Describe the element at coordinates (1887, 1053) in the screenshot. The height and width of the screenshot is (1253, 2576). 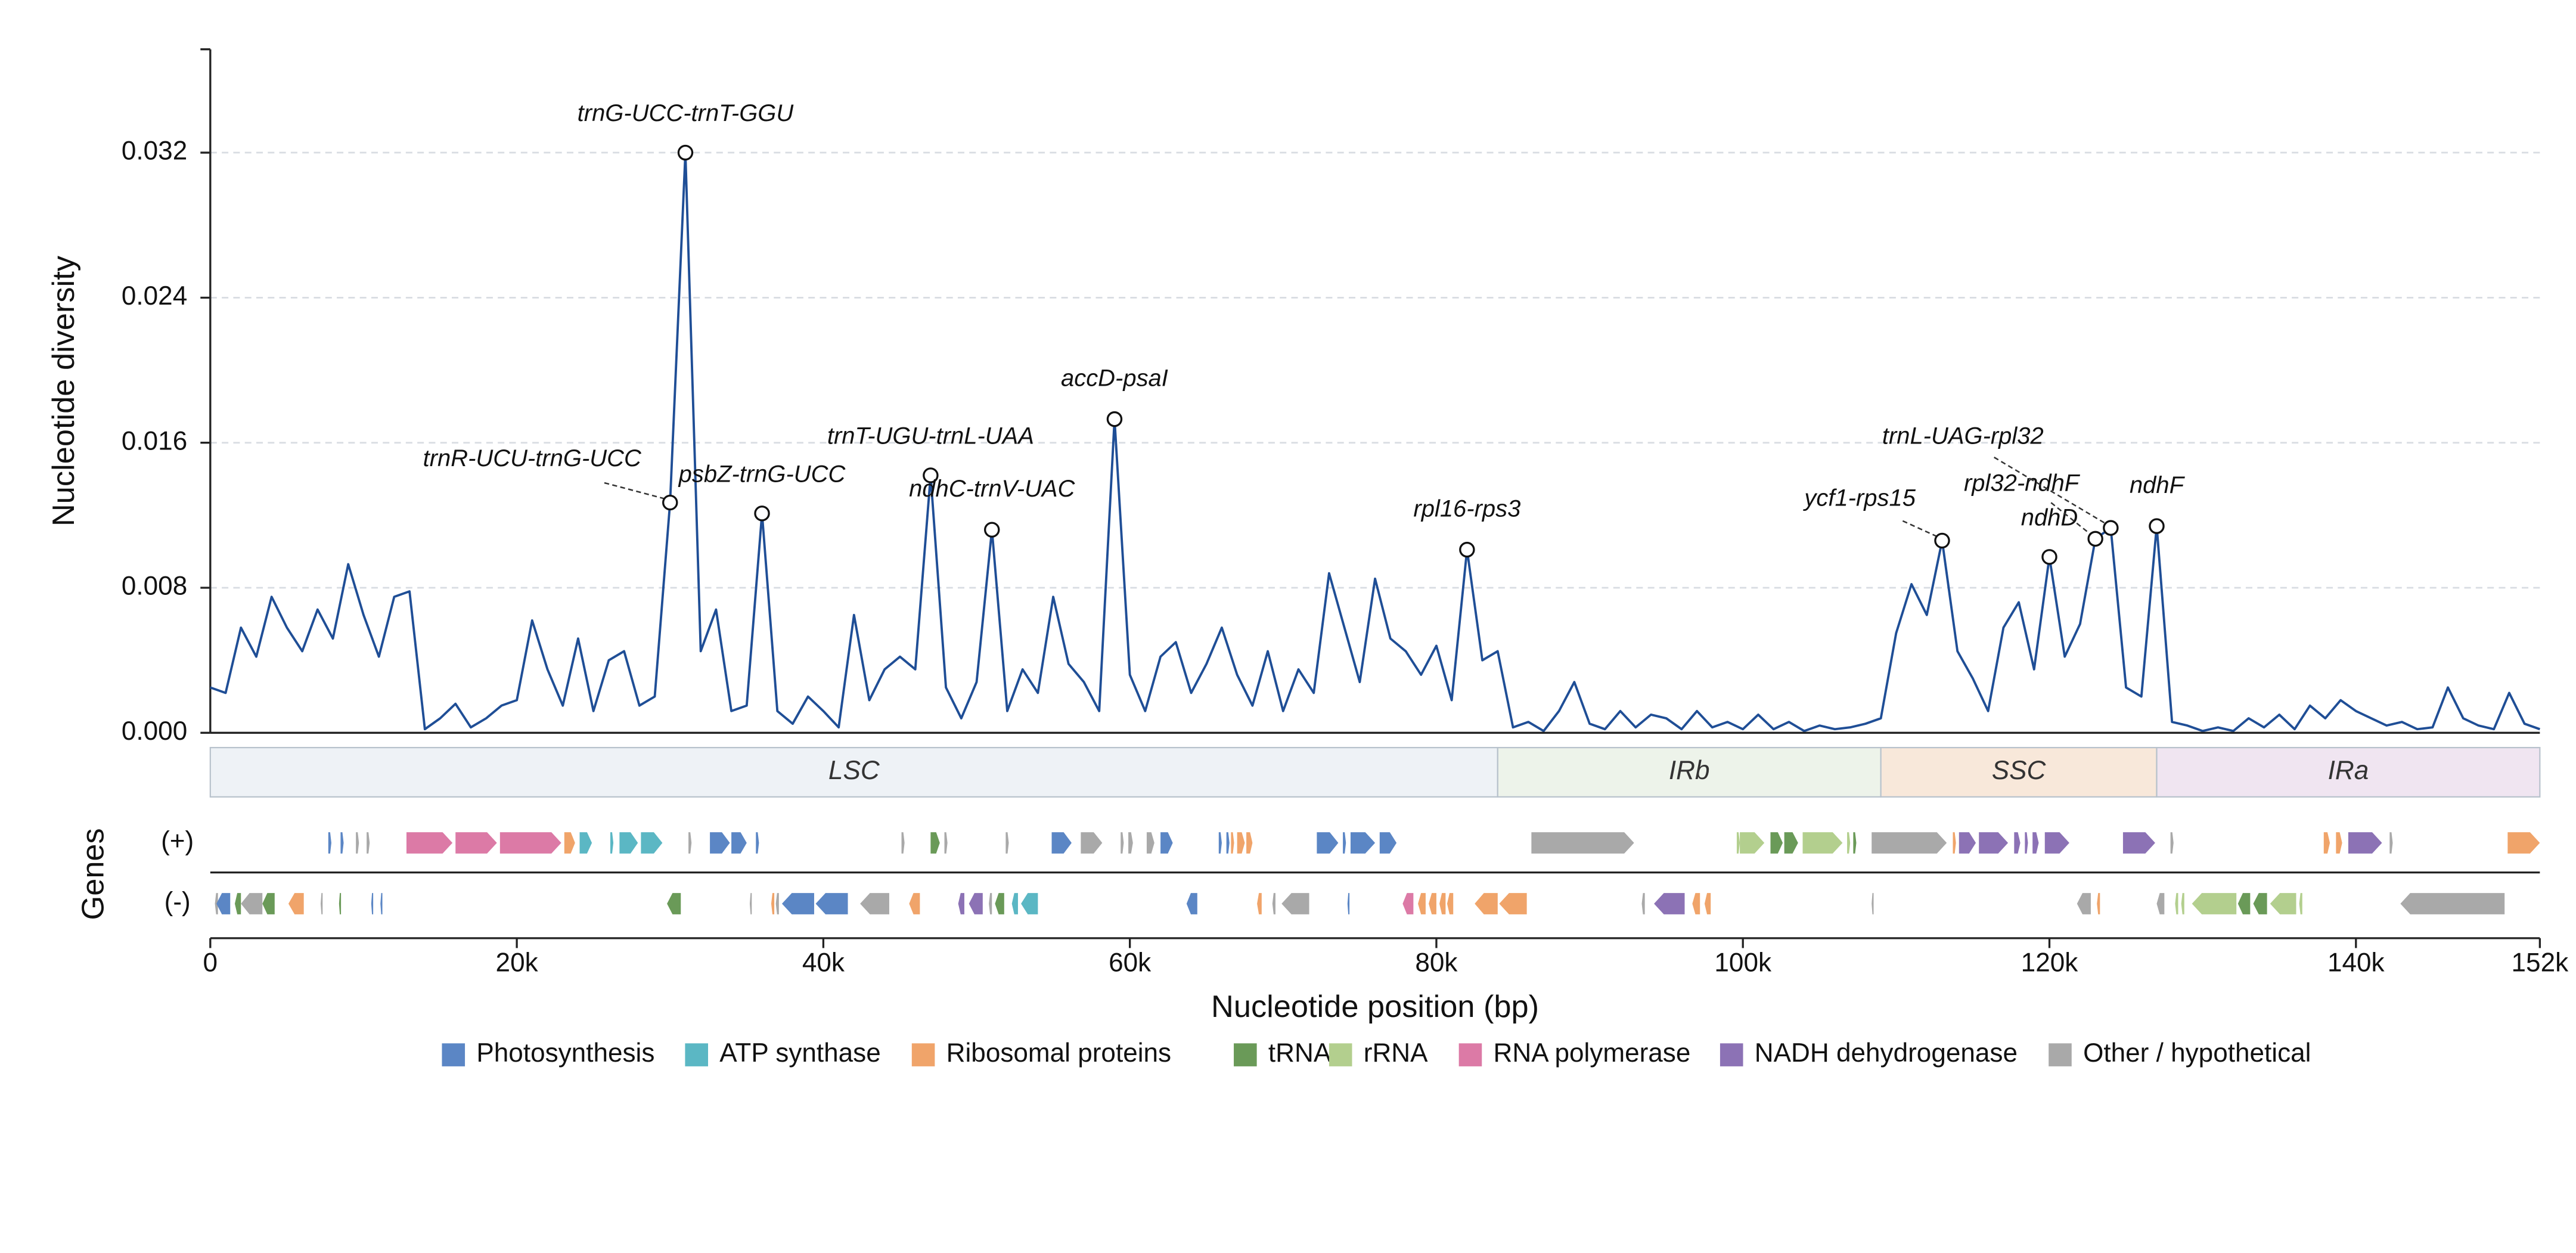
I see `legend-label: NADH dehydrogenase` at that location.